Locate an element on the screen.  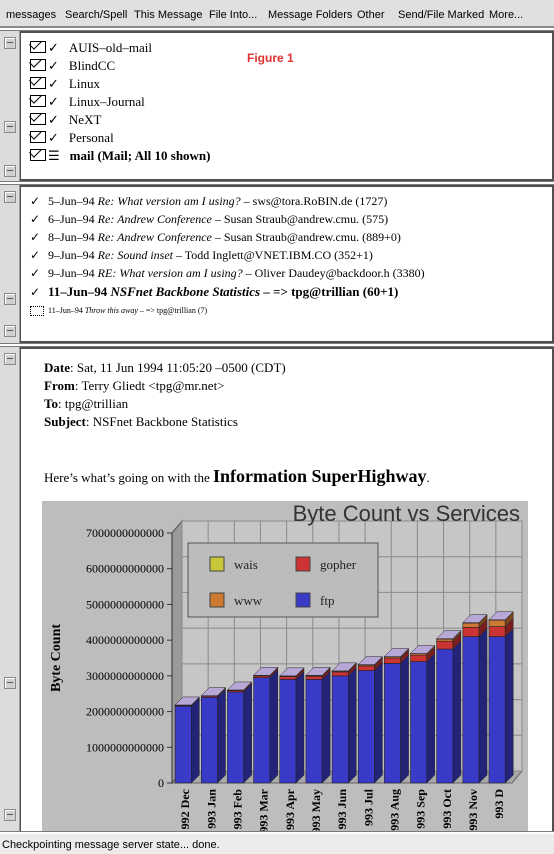
caption-date: 9–Jun–94 is located at coordinates (71, 273).